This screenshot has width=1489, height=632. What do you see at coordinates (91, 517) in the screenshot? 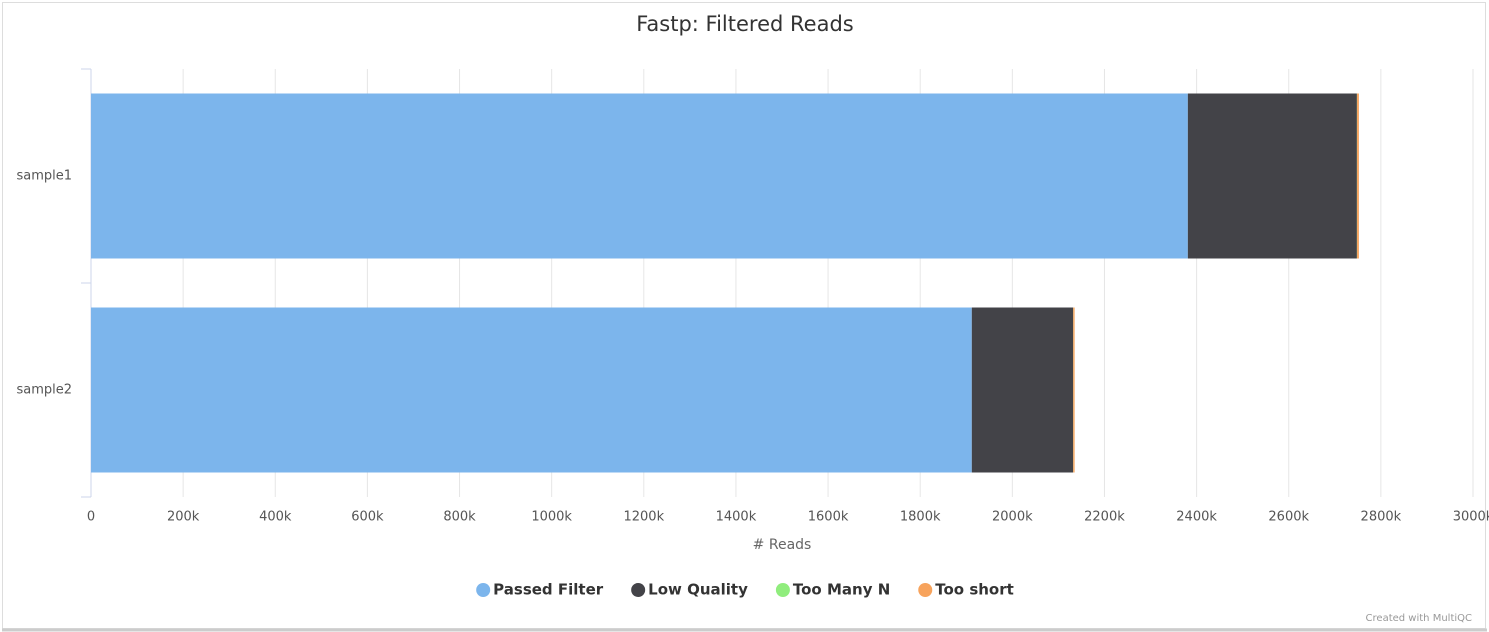
I see `x-tick-label: 0` at bounding box center [91, 517].